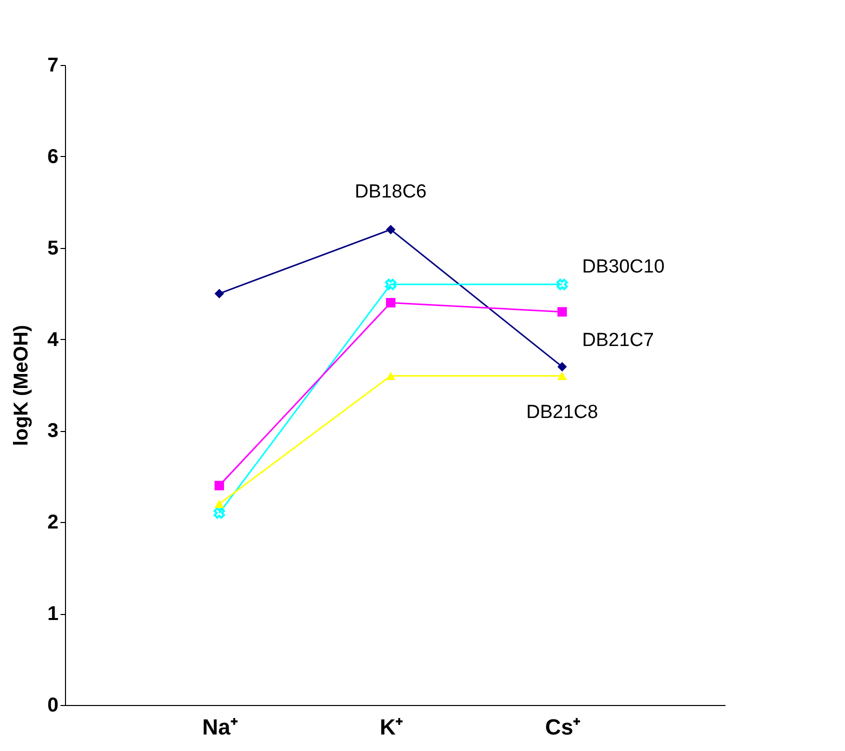  What do you see at coordinates (52, 614) in the screenshot?
I see `y-tick-label: 1` at bounding box center [52, 614].